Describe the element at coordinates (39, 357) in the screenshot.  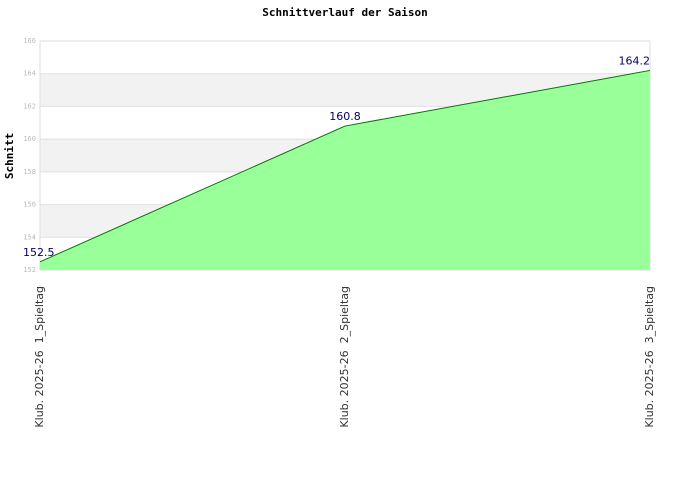
I see `x-tick-label: Klub. 2025-26 1_Spieltag` at that location.